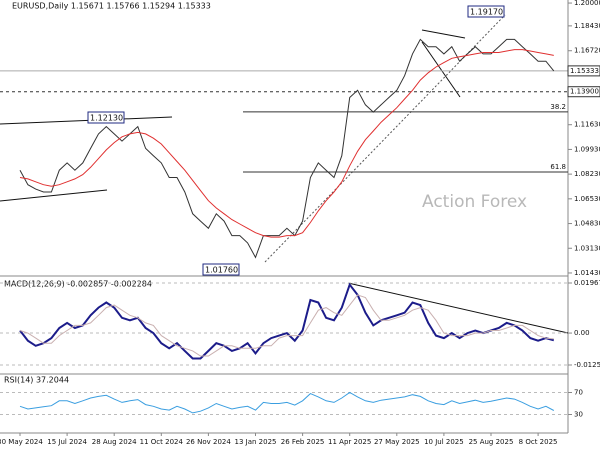 This screenshot has height=450, width=600. What do you see at coordinates (578, 393) in the screenshot?
I see `y-tick-label: 70` at bounding box center [578, 393].